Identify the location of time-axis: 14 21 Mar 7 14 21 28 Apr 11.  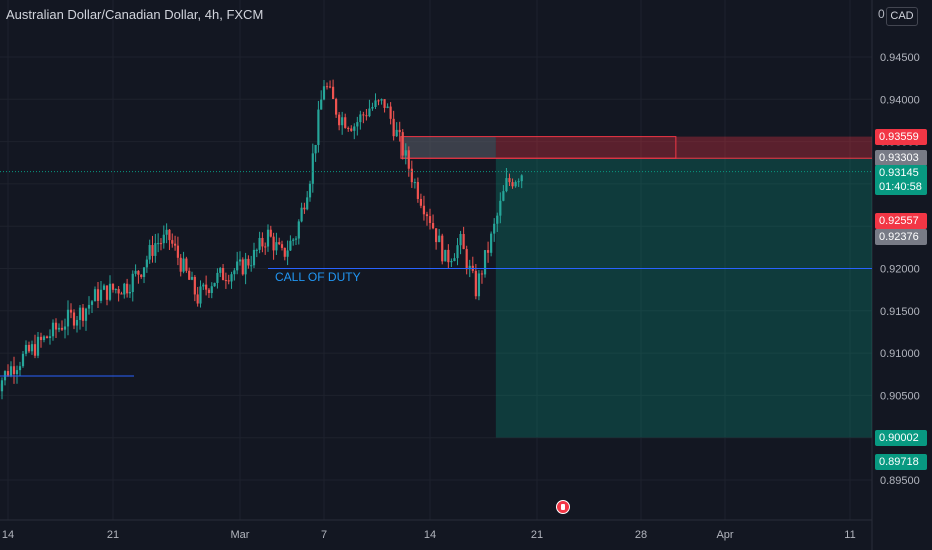
(429, 535).